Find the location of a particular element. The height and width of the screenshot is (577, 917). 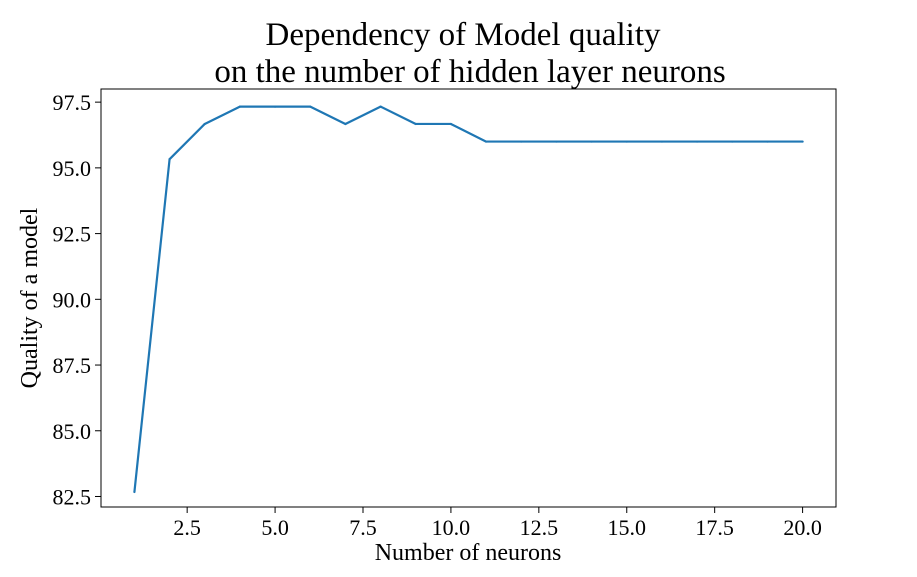

y-tick-label: 97.5 is located at coordinates (72, 102).